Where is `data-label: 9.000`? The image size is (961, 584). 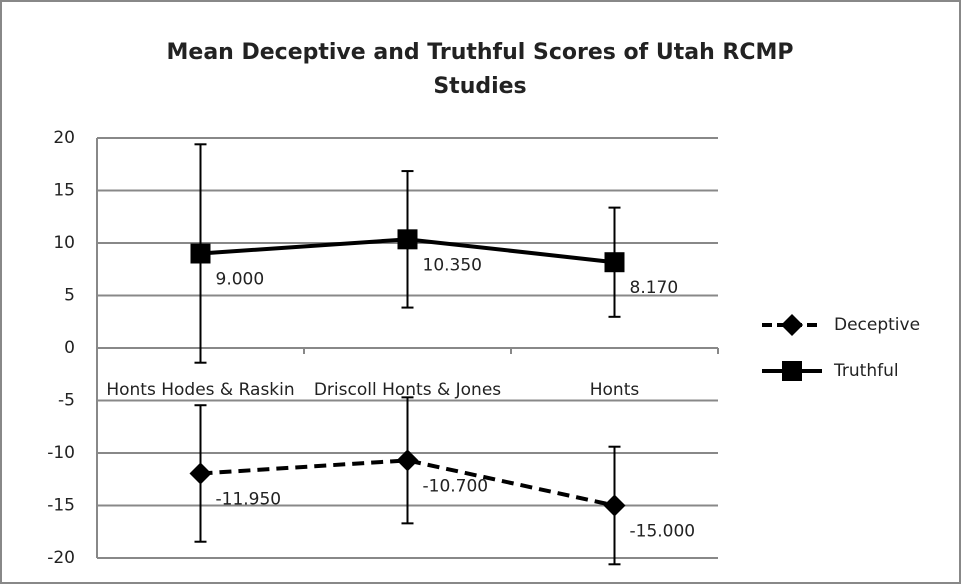 data-label: 9.000 is located at coordinates (240, 280).